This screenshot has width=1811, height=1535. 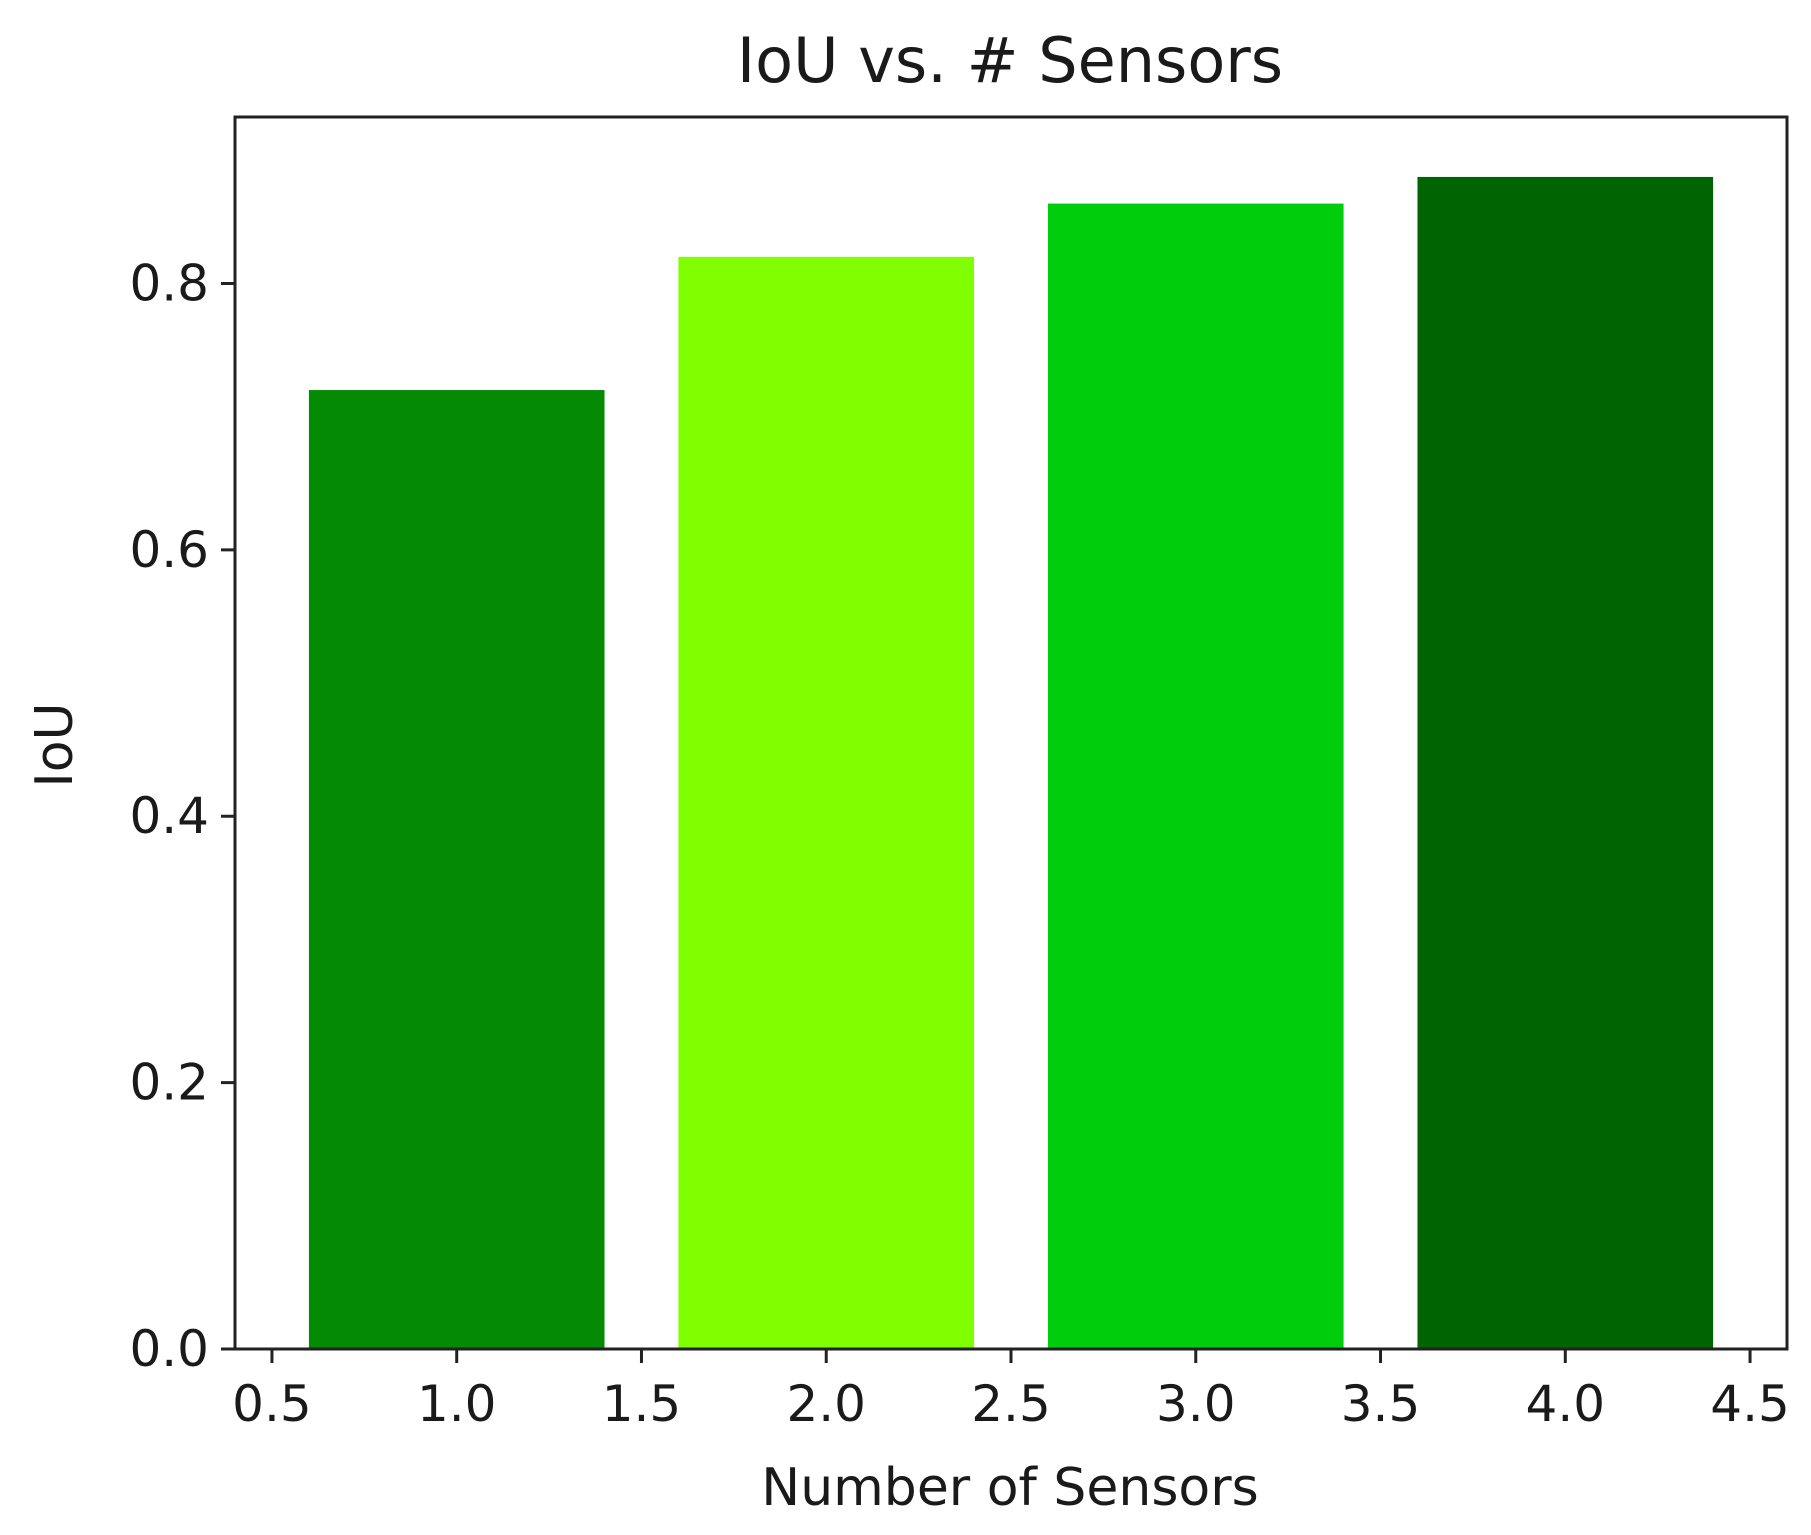 I want to click on x-axis-label: Number of Sensors, so click(x=1009, y=1488).